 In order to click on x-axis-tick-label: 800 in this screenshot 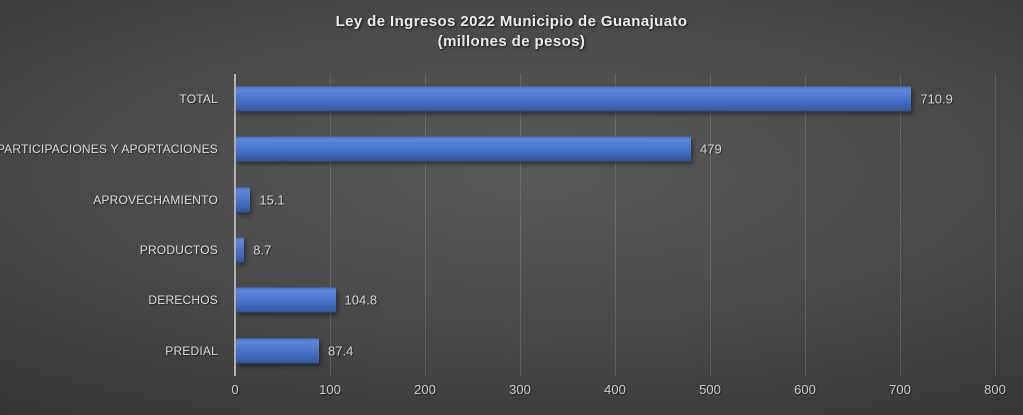, I will do `click(995, 389)`.